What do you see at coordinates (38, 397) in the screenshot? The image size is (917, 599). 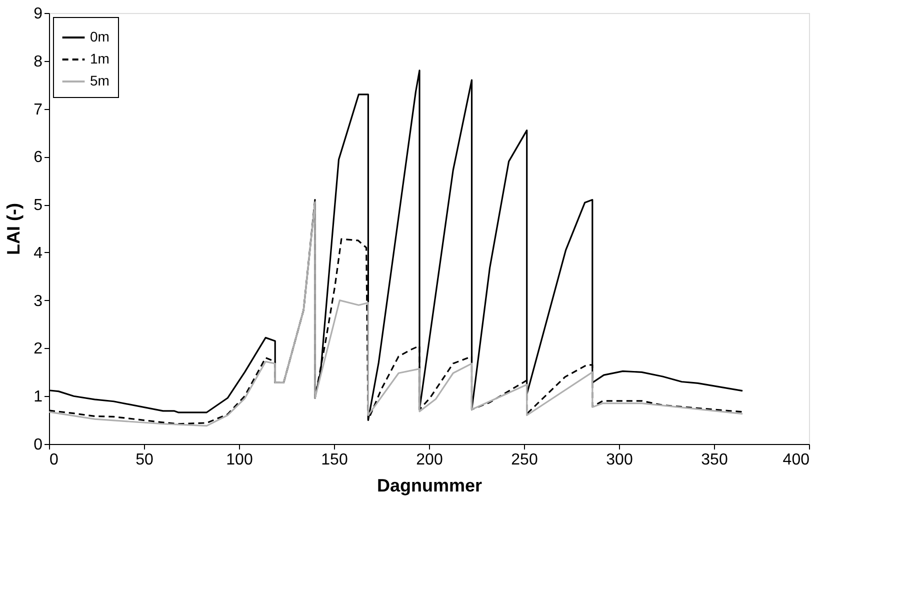 I see `y-tick-label: 1` at bounding box center [38, 397].